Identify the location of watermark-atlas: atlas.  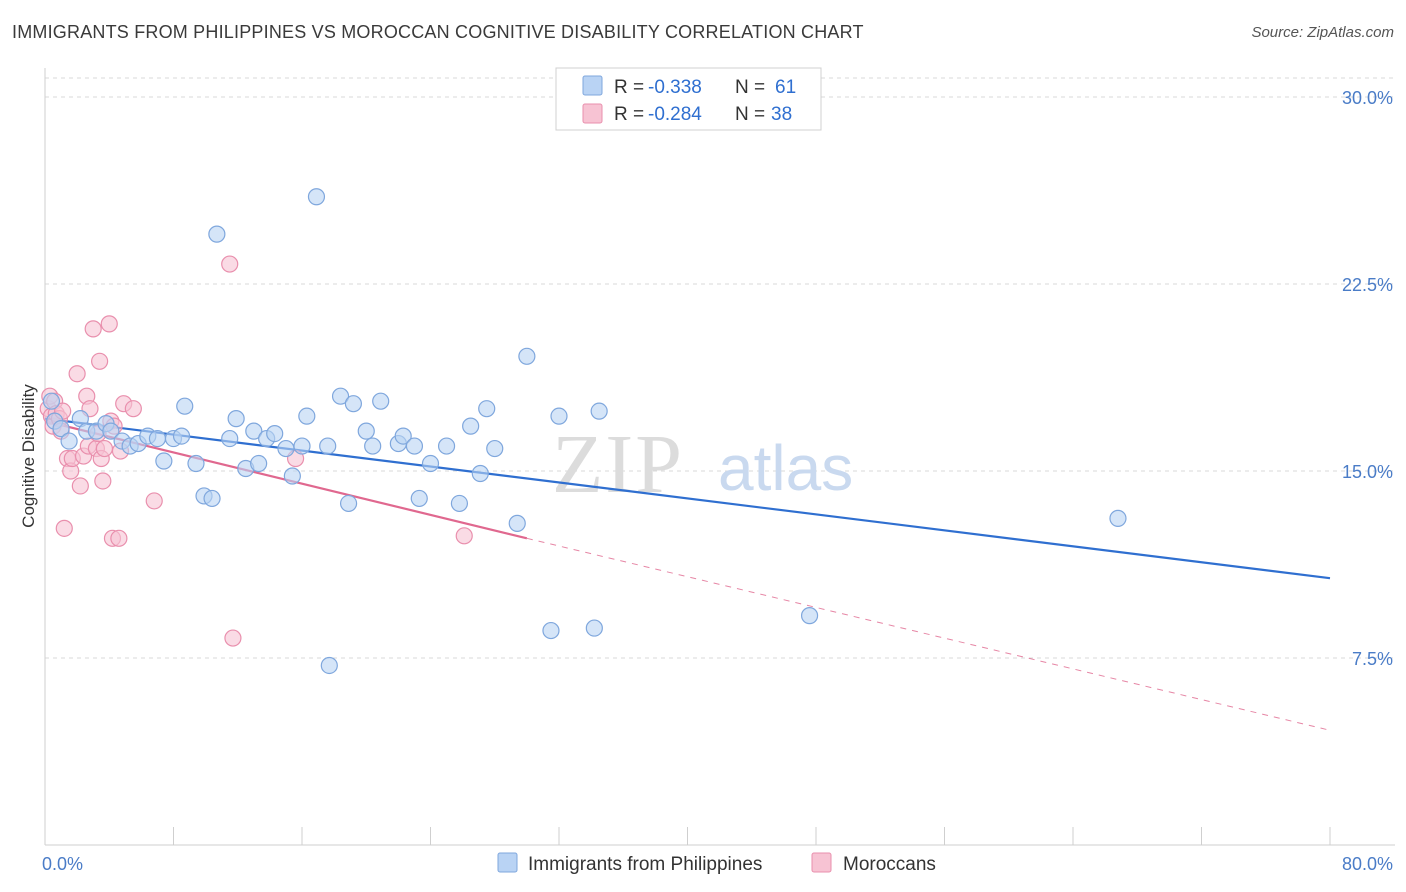
(785, 468).